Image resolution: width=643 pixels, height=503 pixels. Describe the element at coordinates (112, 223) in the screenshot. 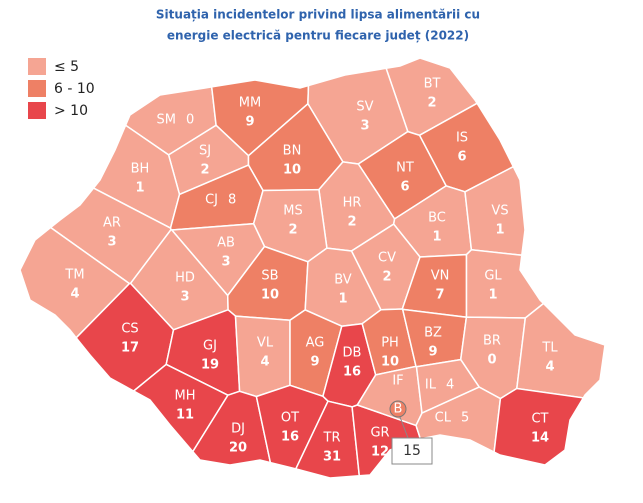

I see `county-code: AR` at that location.